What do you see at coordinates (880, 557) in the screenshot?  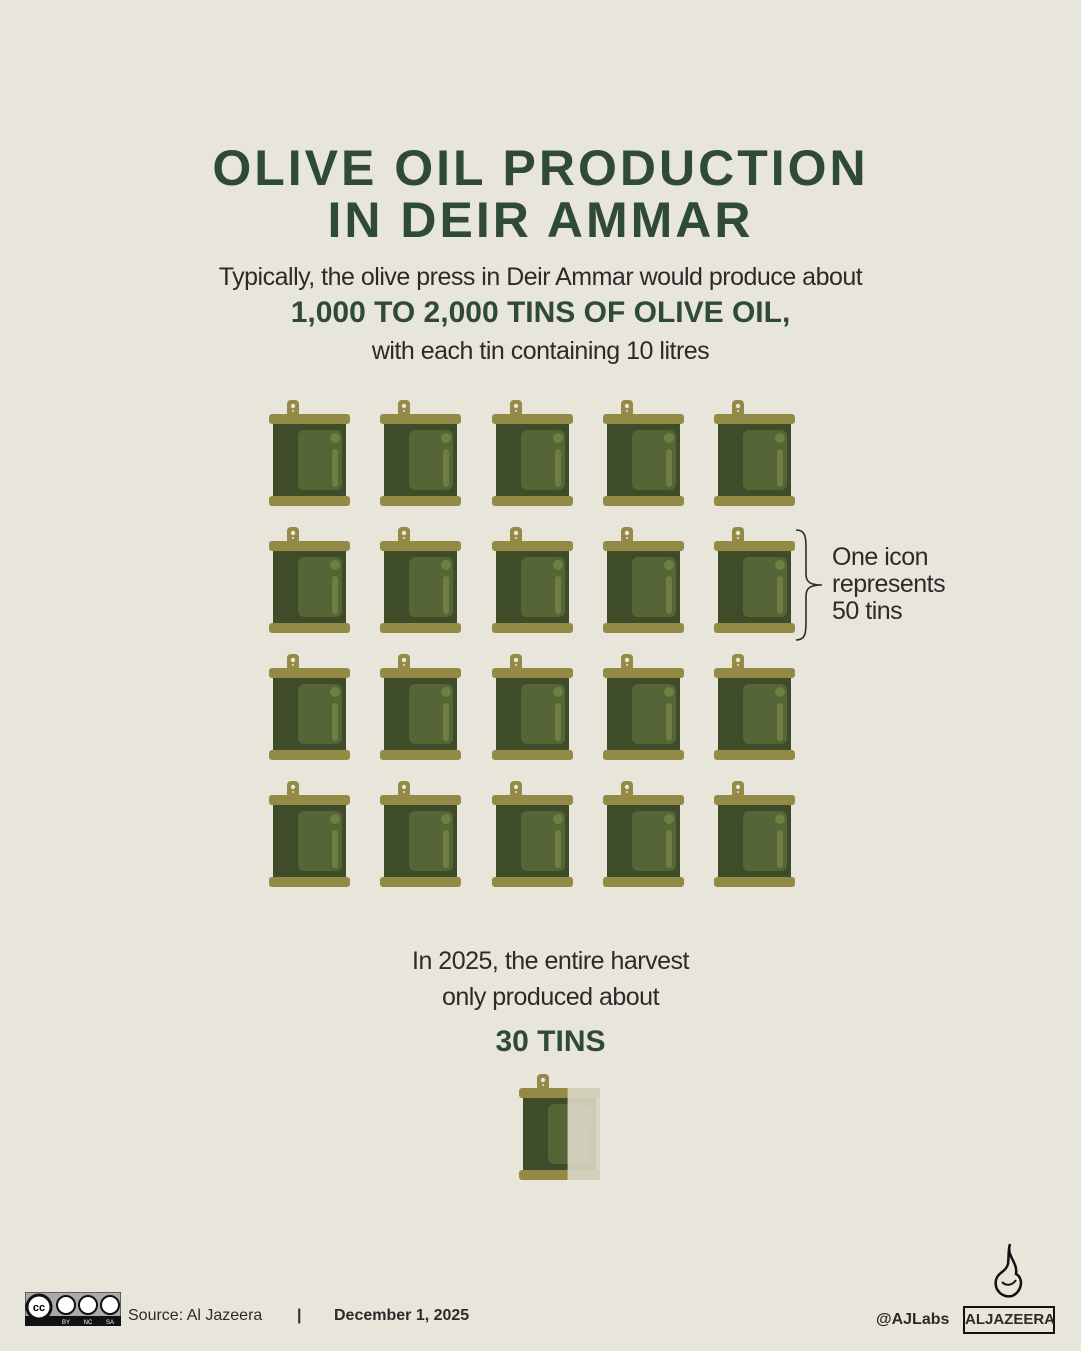 I see `legend-line: One icon` at bounding box center [880, 557].